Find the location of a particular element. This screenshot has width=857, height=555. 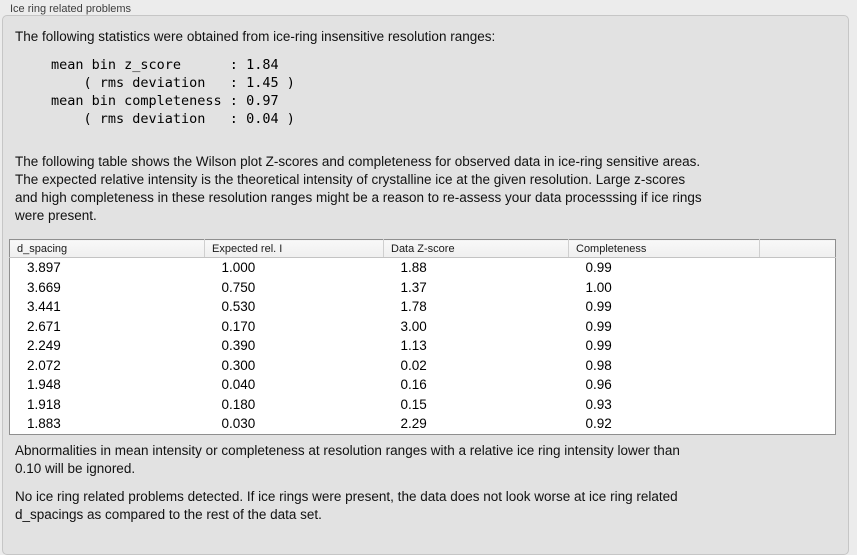

table-cell: 3.00 is located at coordinates (413, 326).